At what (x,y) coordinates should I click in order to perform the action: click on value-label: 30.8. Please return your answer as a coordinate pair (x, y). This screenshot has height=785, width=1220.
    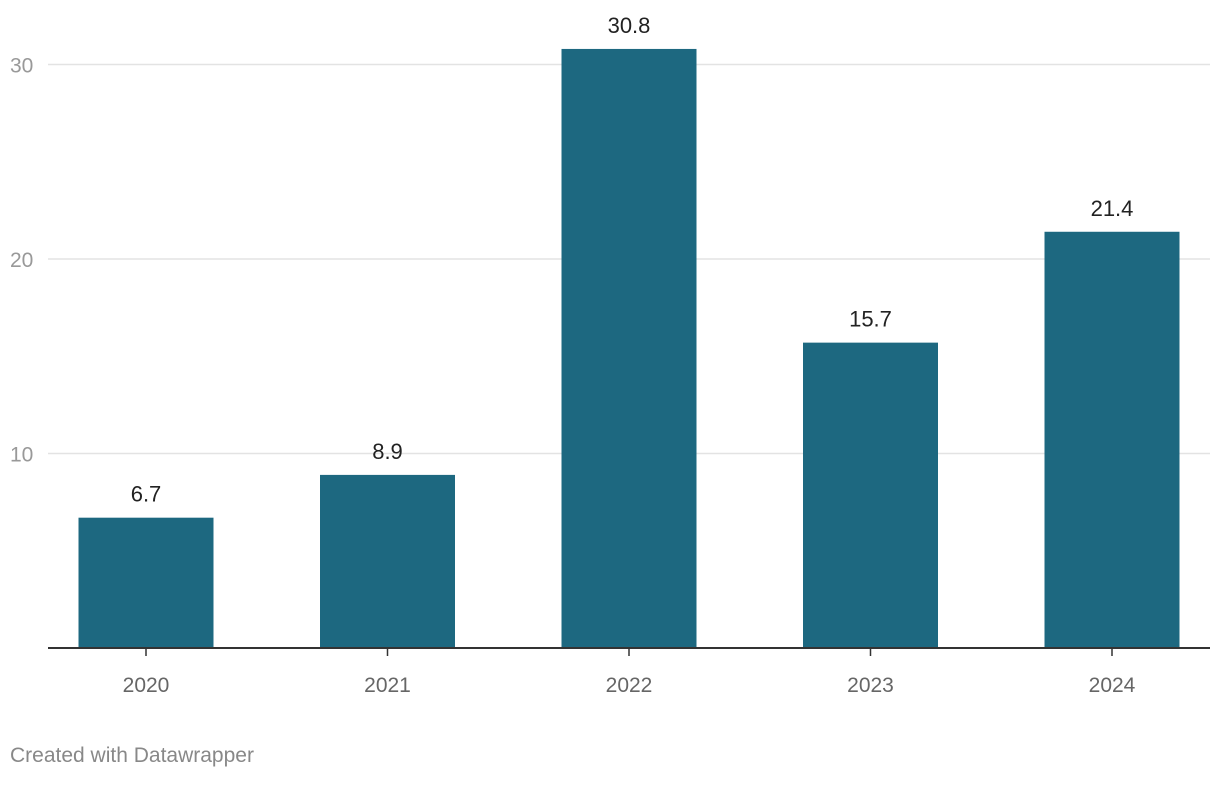
    Looking at the image, I should click on (629, 25).